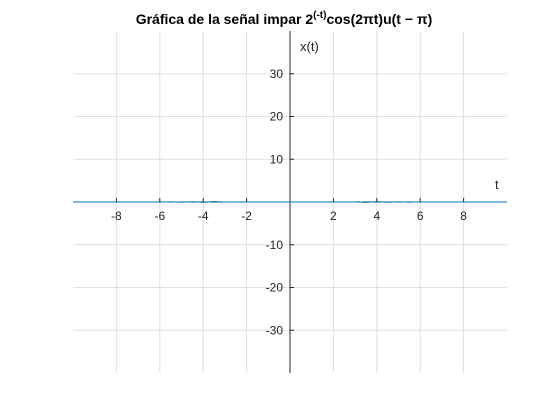 Image resolution: width=560 pixels, height=420 pixels. What do you see at coordinates (203, 216) in the screenshot?
I see `x-tick-label: -4` at bounding box center [203, 216].